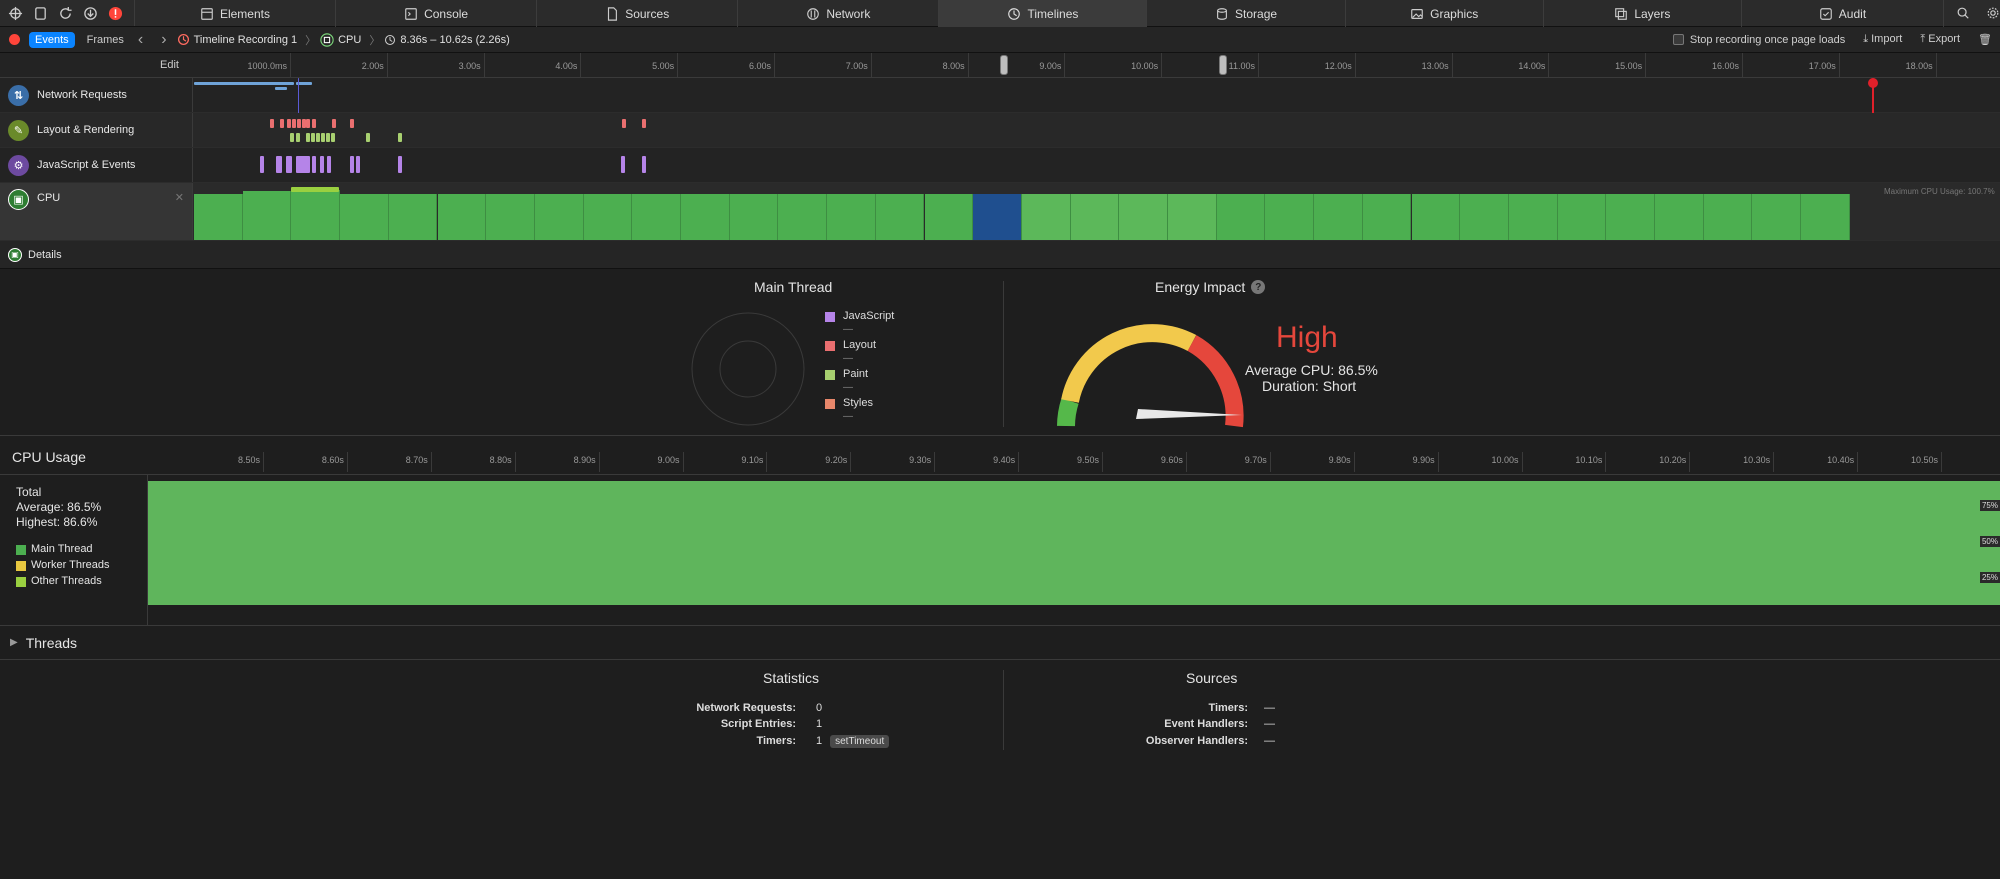 The width and height of the screenshot is (2000, 879). I want to click on tab-network: Network, so click(839, 13).